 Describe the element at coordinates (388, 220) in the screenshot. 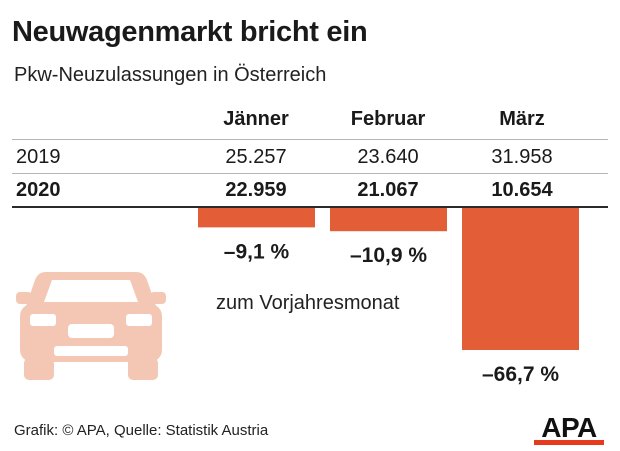

I see `bar-februar` at that location.